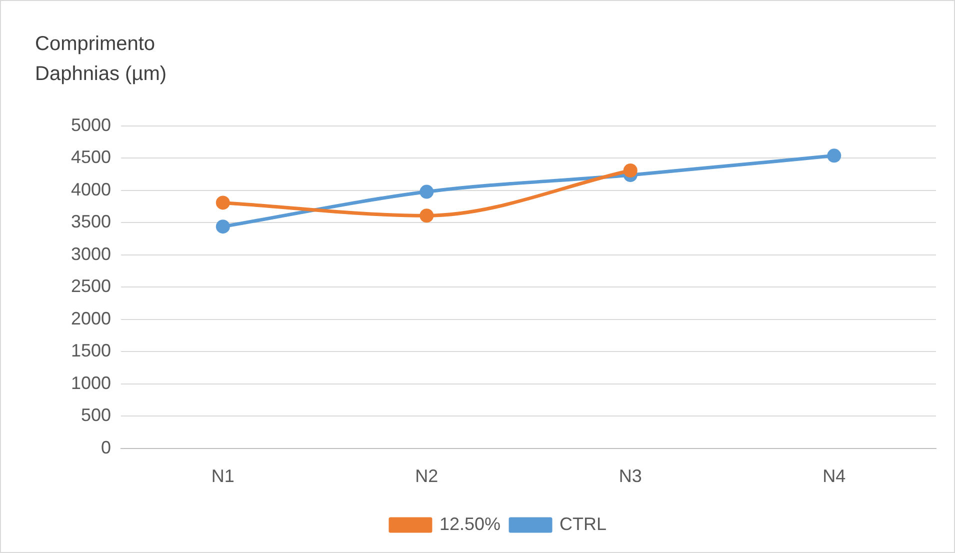 The height and width of the screenshot is (553, 955). I want to click on y-tick-label: 0, so click(106, 447).